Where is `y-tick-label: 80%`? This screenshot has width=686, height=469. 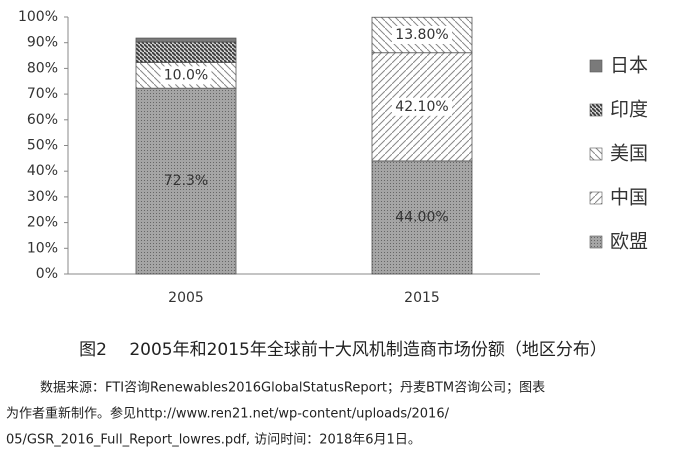 y-tick-label: 80% is located at coordinates (42, 68).